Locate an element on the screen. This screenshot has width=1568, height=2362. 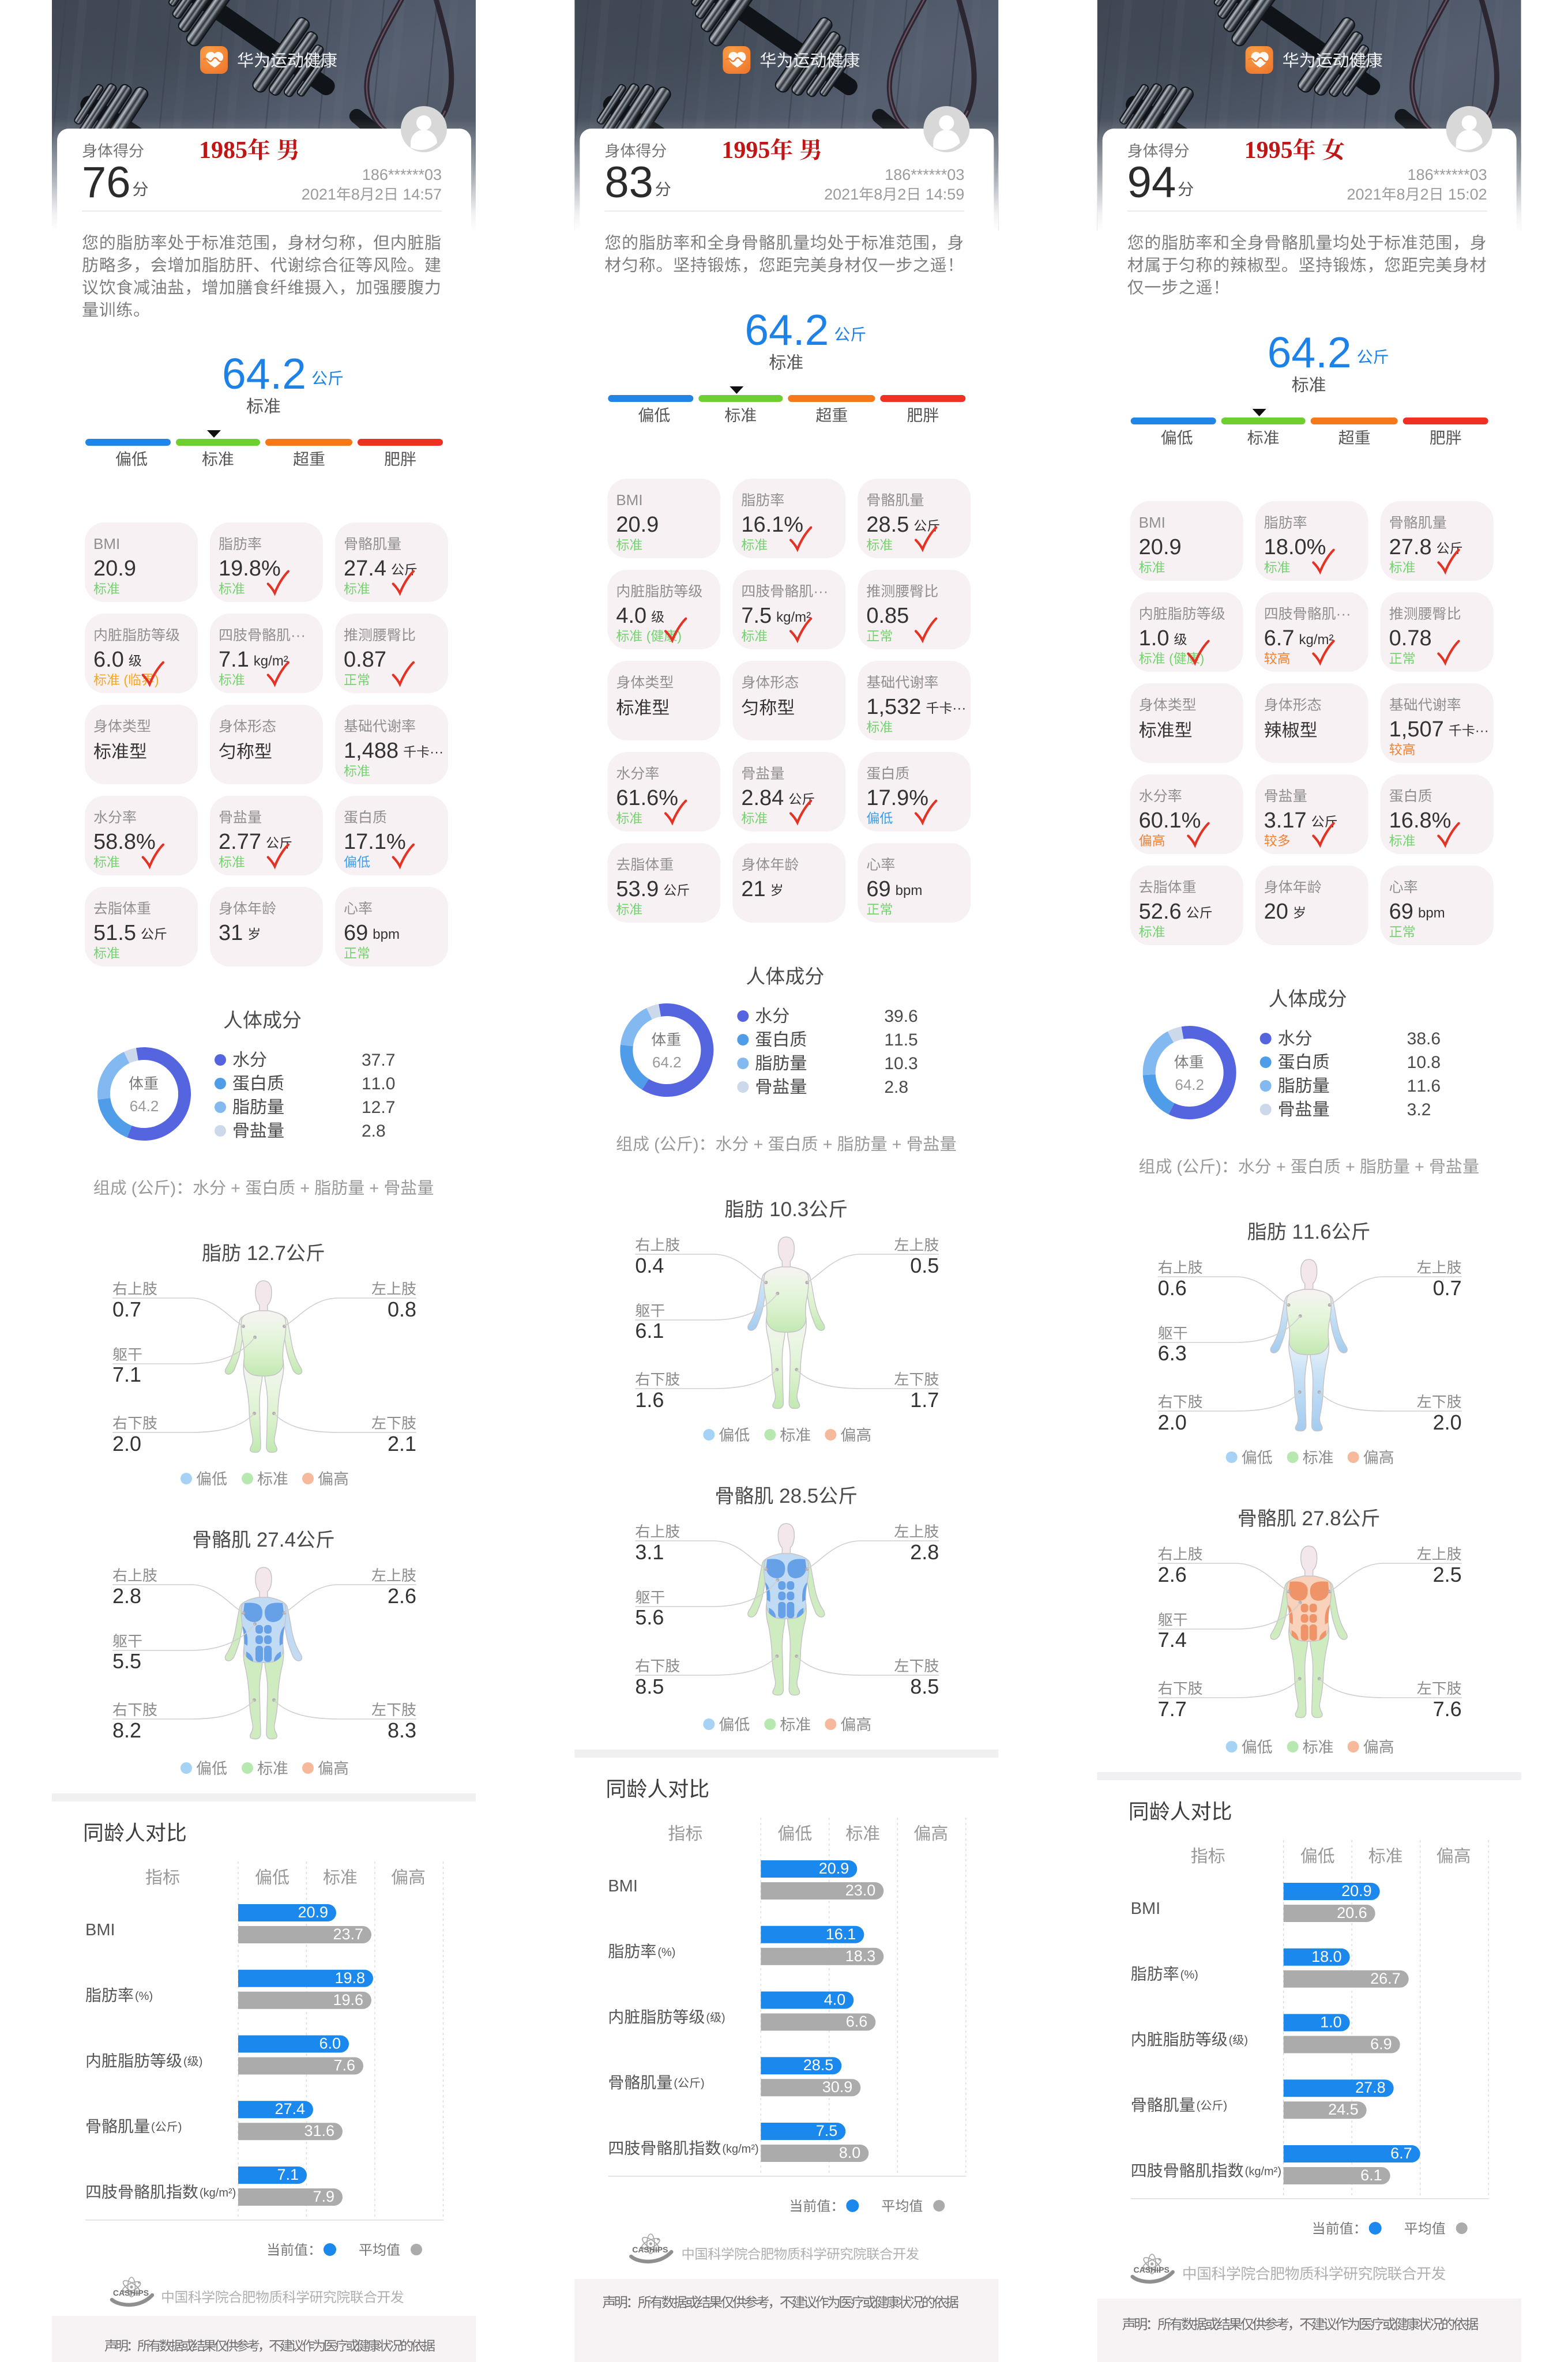
svg-text: 4.0 is located at coordinates (631, 616).